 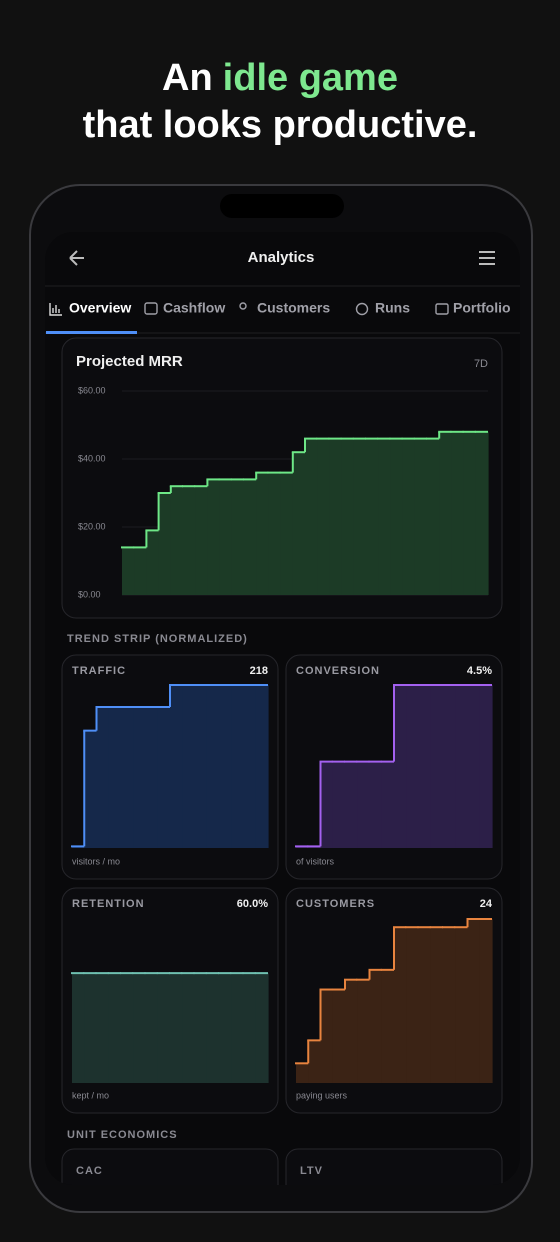 What do you see at coordinates (157, 639) in the screenshot?
I see `section-label: TREND STRIP (NORMALIZED)` at bounding box center [157, 639].